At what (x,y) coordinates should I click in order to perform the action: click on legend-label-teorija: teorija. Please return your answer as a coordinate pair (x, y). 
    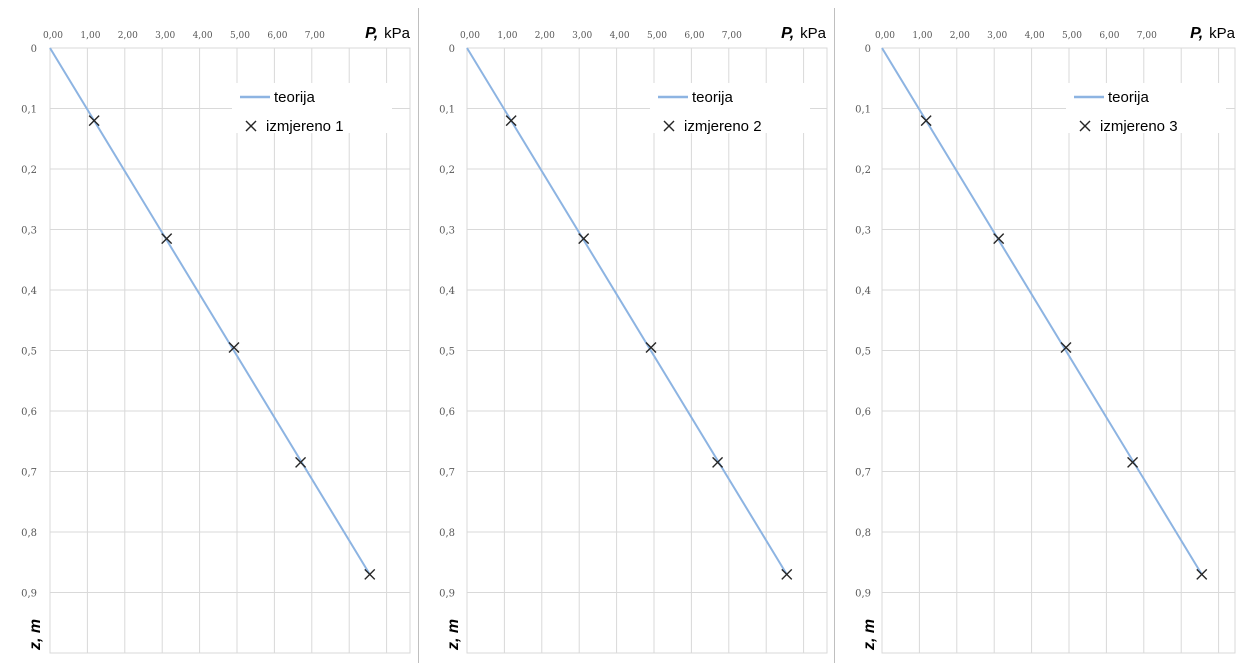
    Looking at the image, I should click on (295, 97).